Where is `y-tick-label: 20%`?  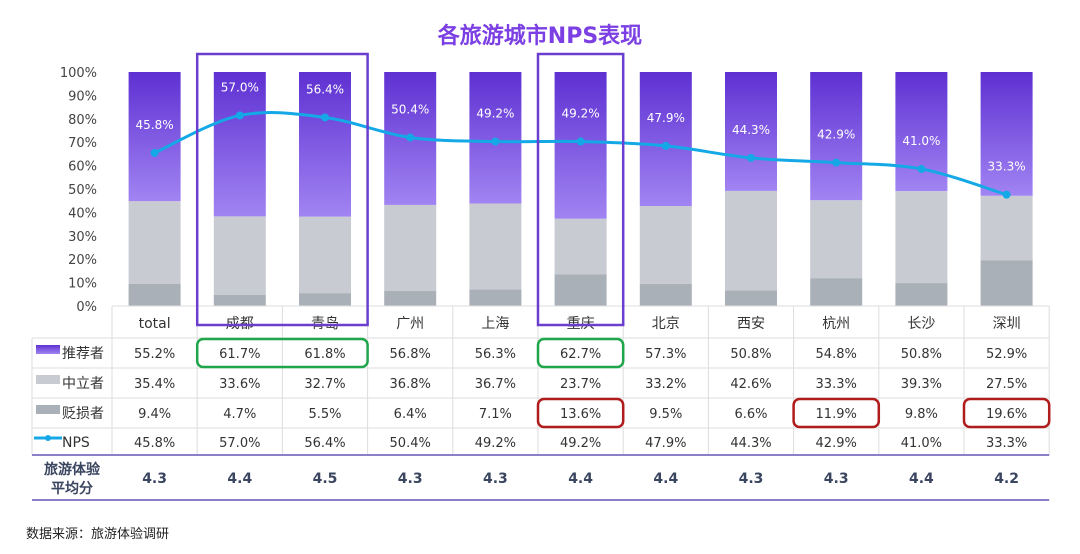
y-tick-label: 20% is located at coordinates (82, 260).